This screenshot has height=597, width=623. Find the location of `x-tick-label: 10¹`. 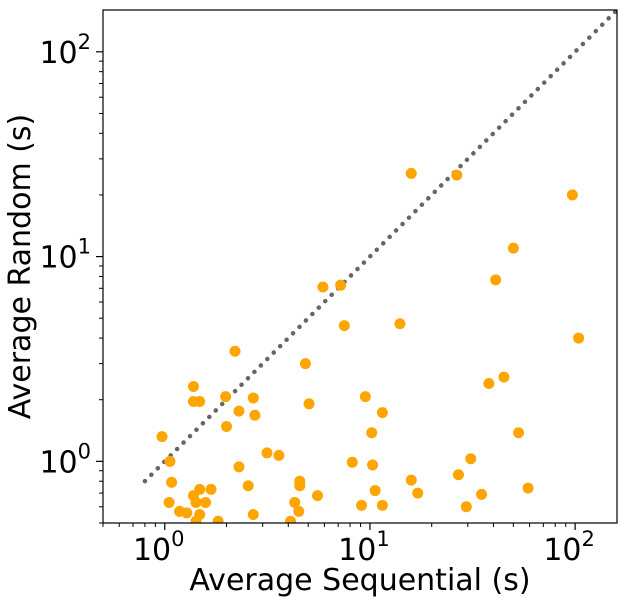

x-tick-label: 10¹ is located at coordinates (364, 547).